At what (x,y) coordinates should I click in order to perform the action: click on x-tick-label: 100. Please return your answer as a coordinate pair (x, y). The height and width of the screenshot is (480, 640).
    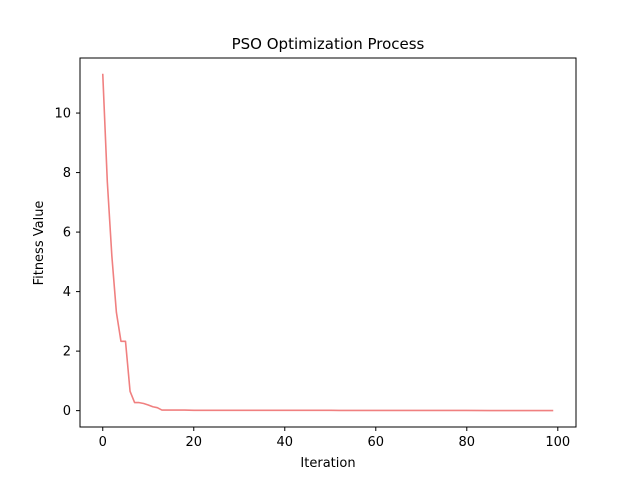
    Looking at the image, I should click on (557, 442).